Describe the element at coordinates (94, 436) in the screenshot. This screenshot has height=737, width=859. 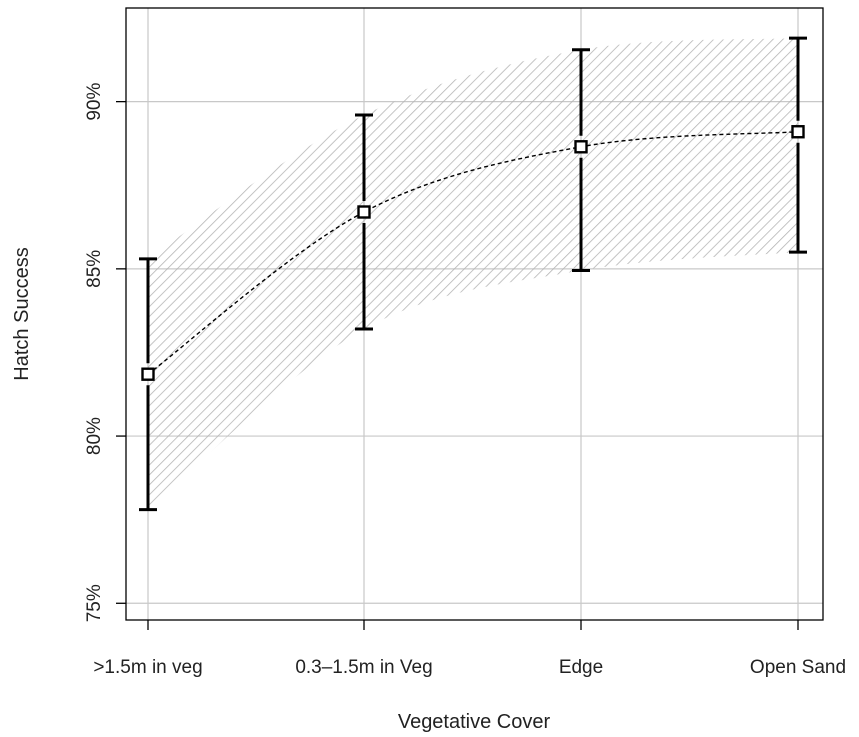
I see `y-tick-label: 80%` at that location.